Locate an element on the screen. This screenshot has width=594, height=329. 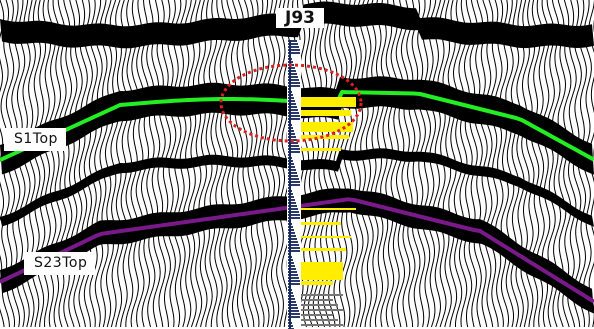
highlight-ellipse is located at coordinates (291, 103).